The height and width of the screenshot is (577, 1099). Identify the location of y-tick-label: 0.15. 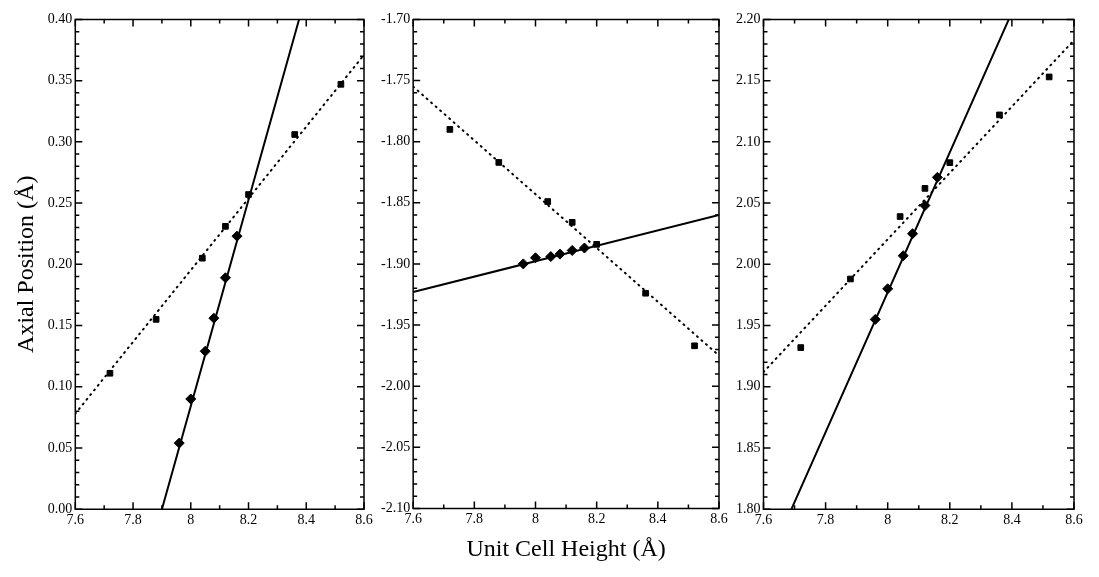
(60, 325).